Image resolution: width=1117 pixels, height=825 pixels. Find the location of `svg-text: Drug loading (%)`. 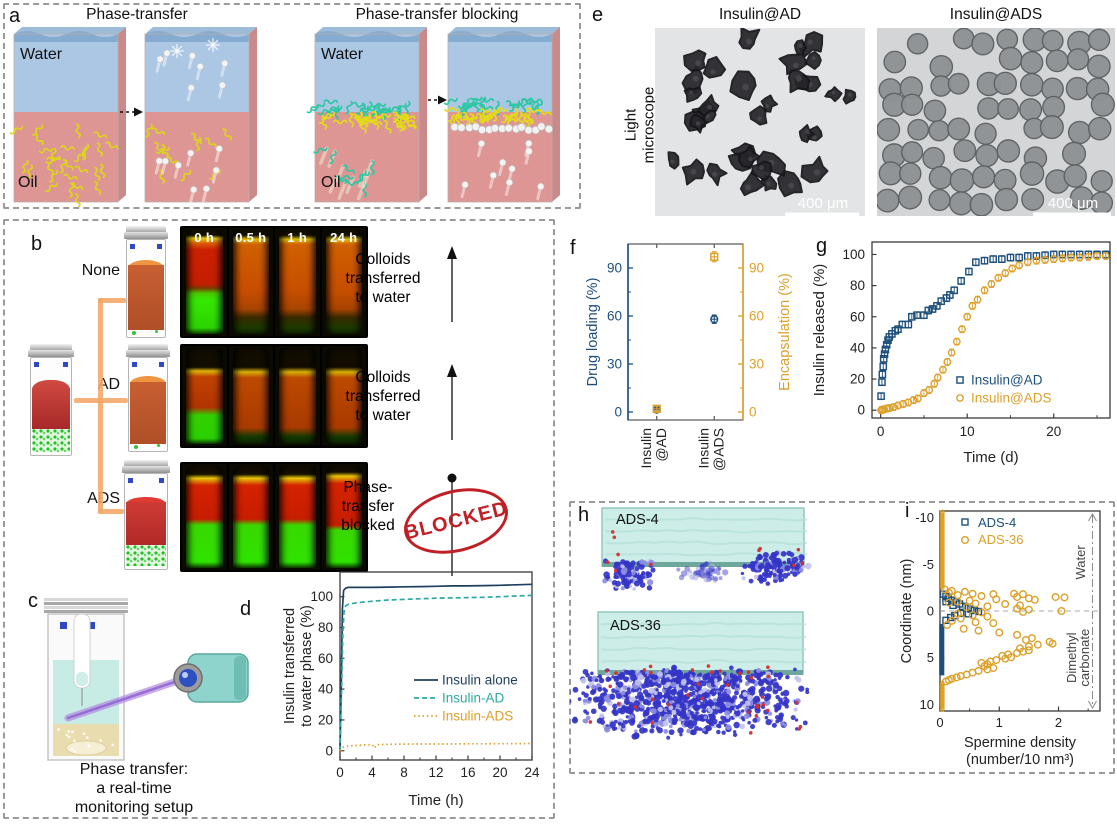

svg-text: Drug loading (%) is located at coordinates (593, 332).